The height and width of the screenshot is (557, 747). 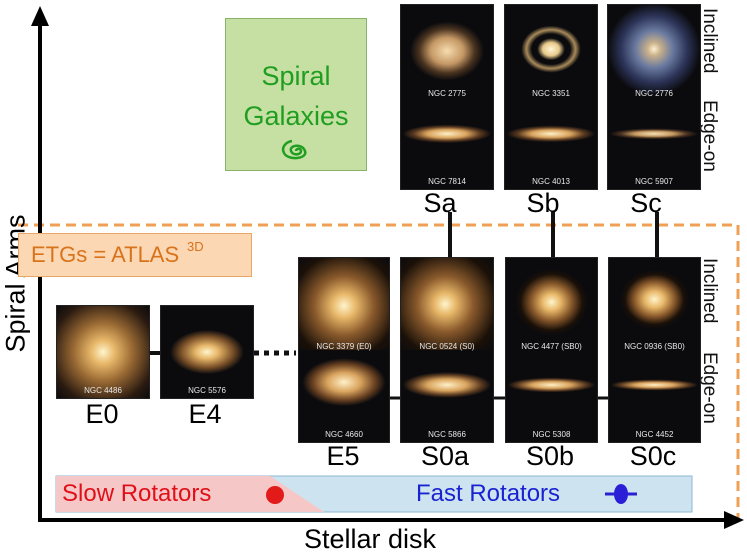 What do you see at coordinates (551, 434) in the screenshot?
I see `s0b-edgeon-id: NGC 5308` at bounding box center [551, 434].